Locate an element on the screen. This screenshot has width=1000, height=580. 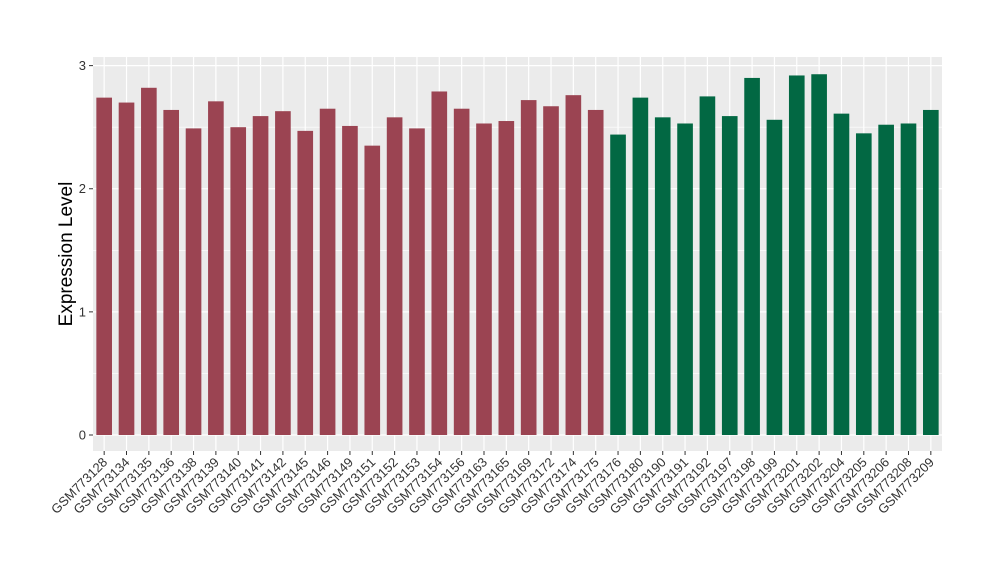
bar-GSM773198 is located at coordinates (752, 256).